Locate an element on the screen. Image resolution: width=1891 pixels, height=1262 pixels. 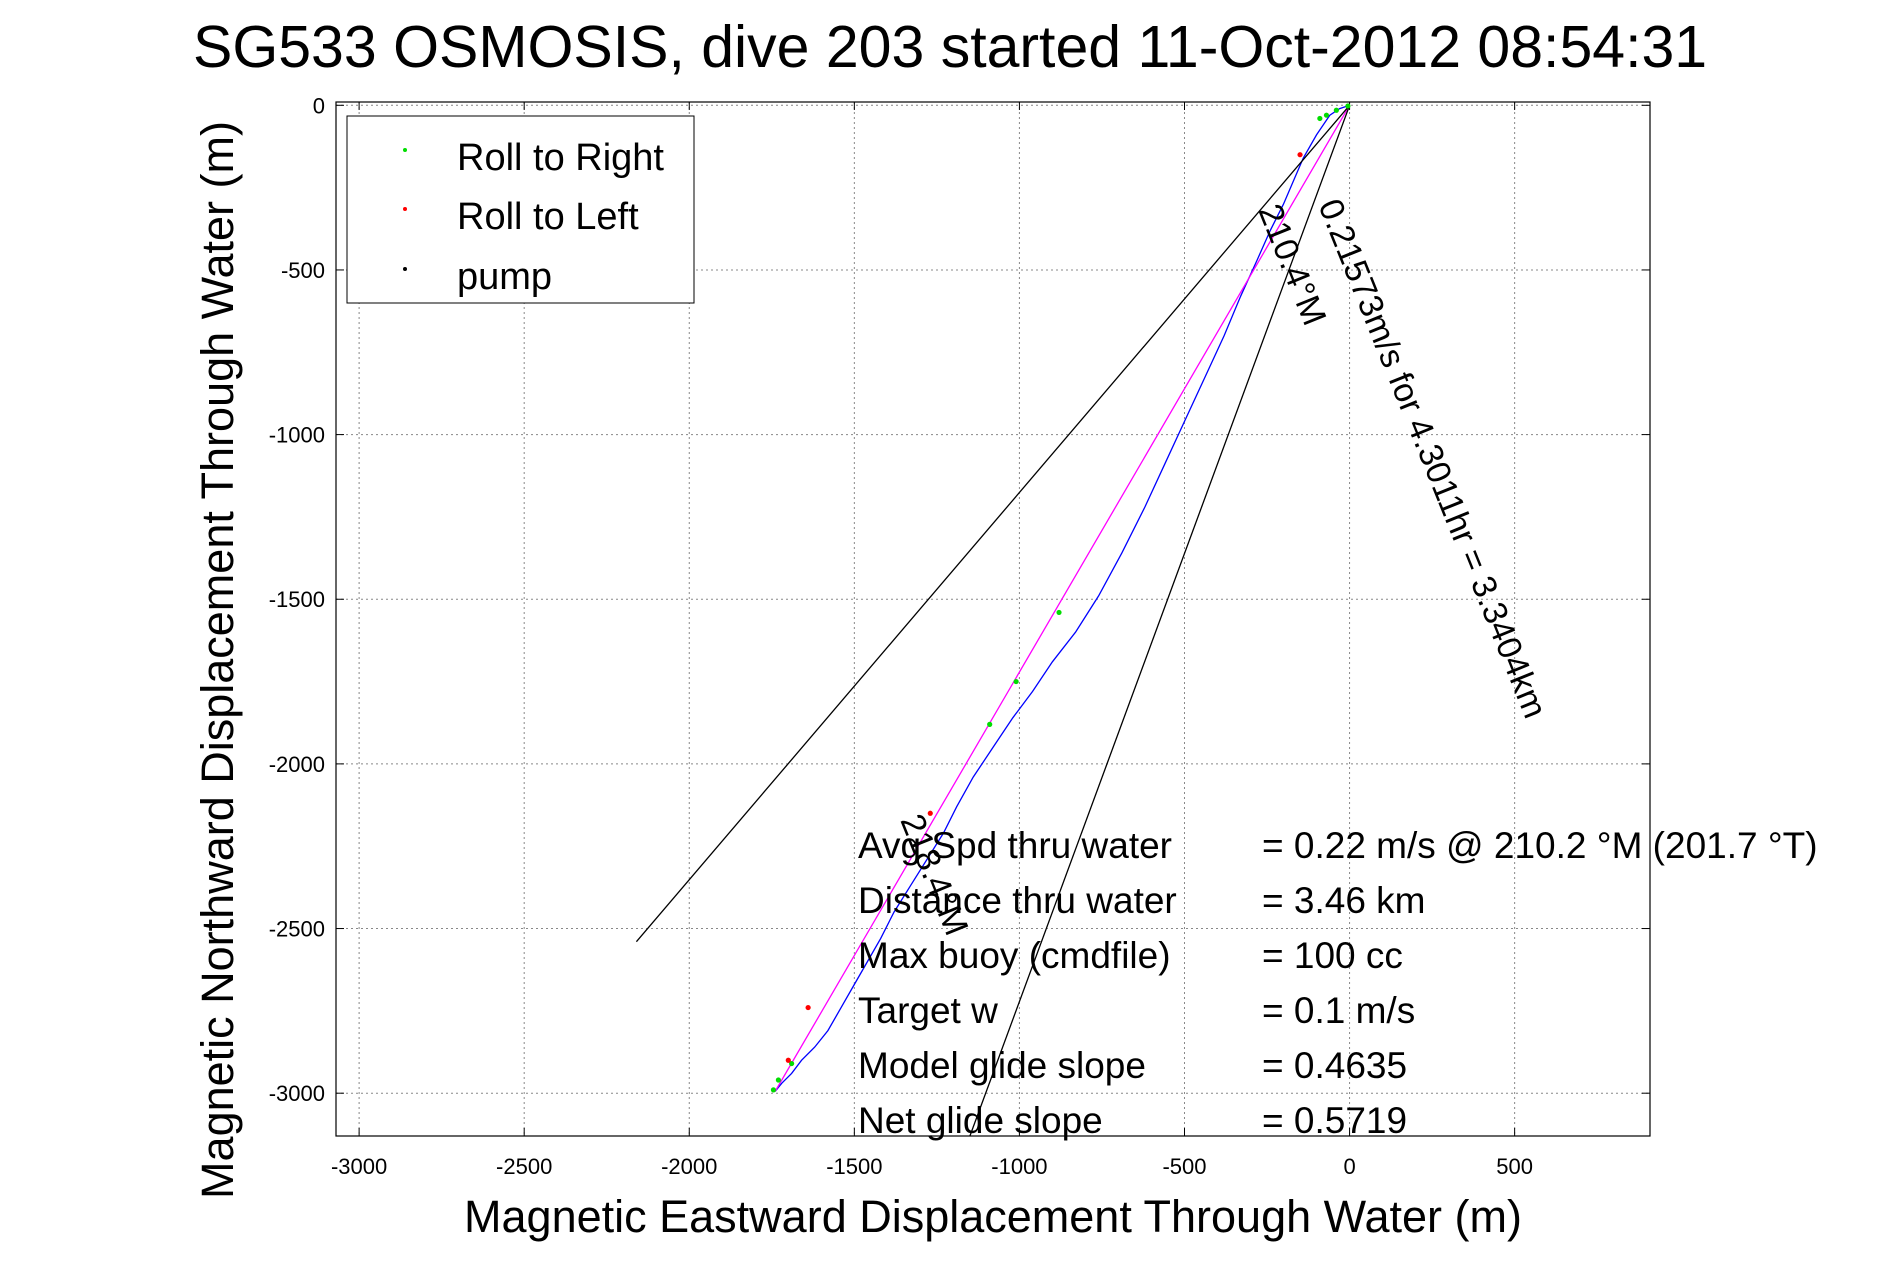
x-tick-label: -2500 is located at coordinates (524, 1166).